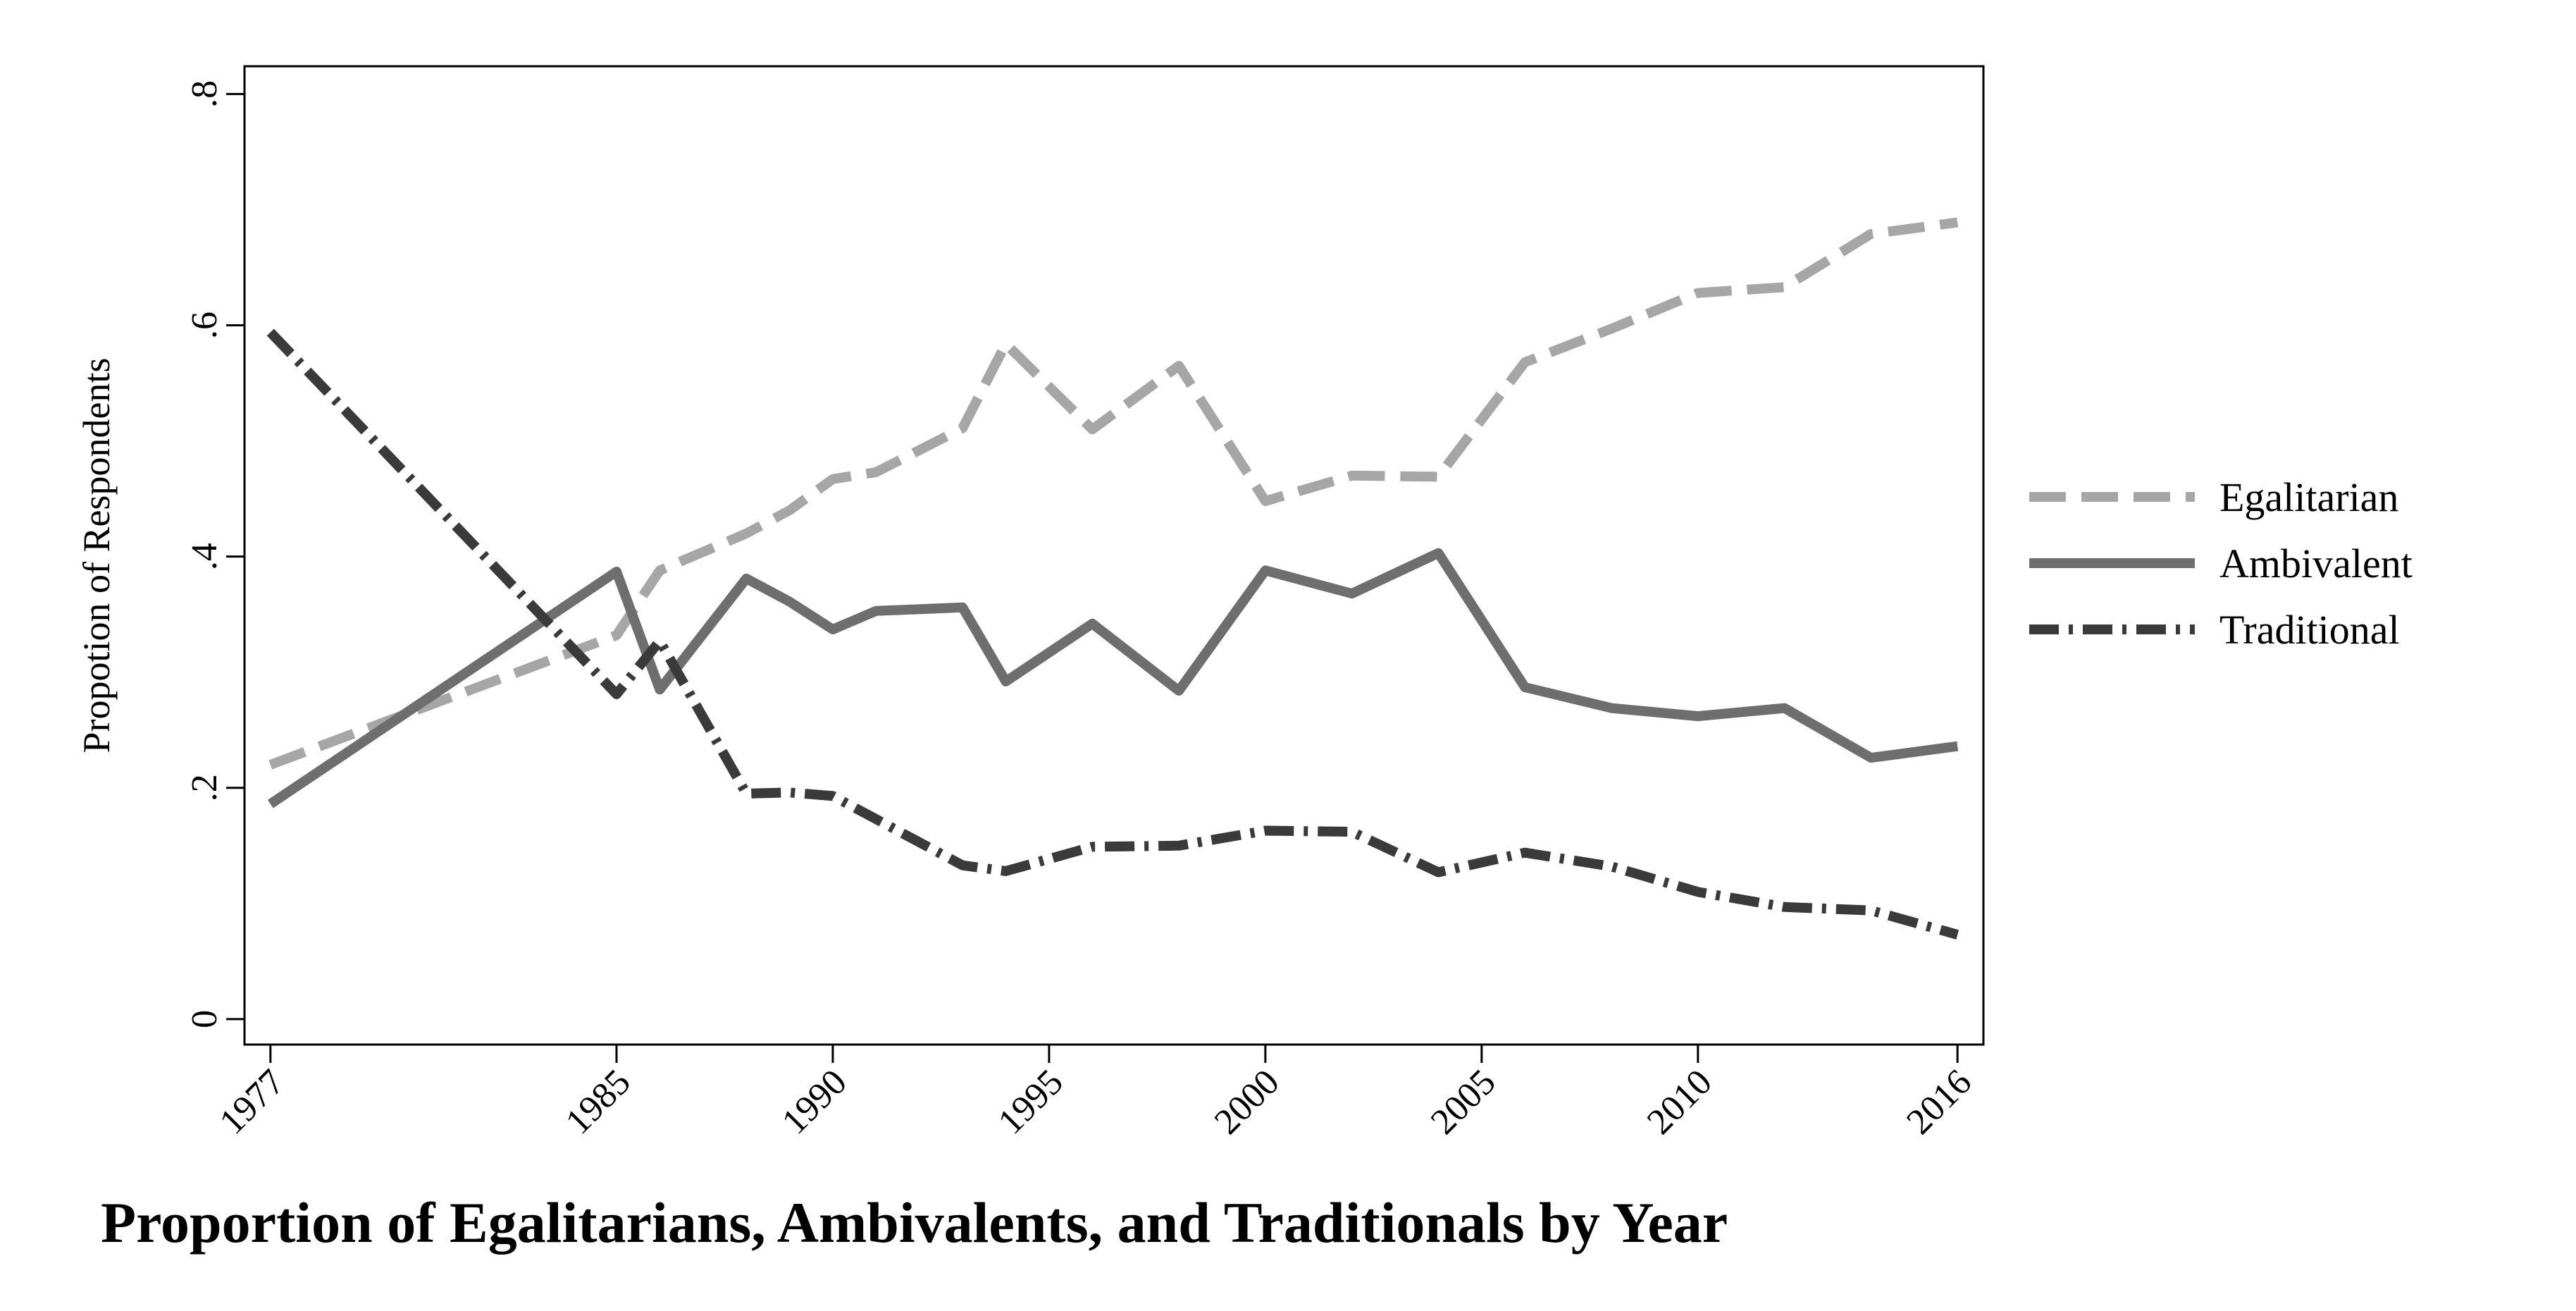 This screenshot has height=1311, width=2576. I want to click on x-tick-label-2010: 2010, so click(1680, 1102).